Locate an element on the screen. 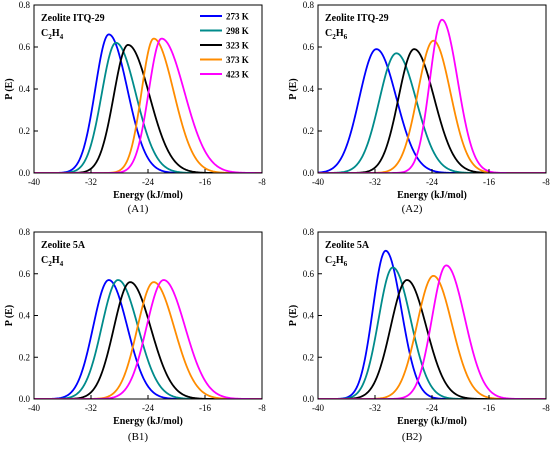  legend: 273 K 298 K 323 K 373 K 423 K is located at coordinates (224, 46).